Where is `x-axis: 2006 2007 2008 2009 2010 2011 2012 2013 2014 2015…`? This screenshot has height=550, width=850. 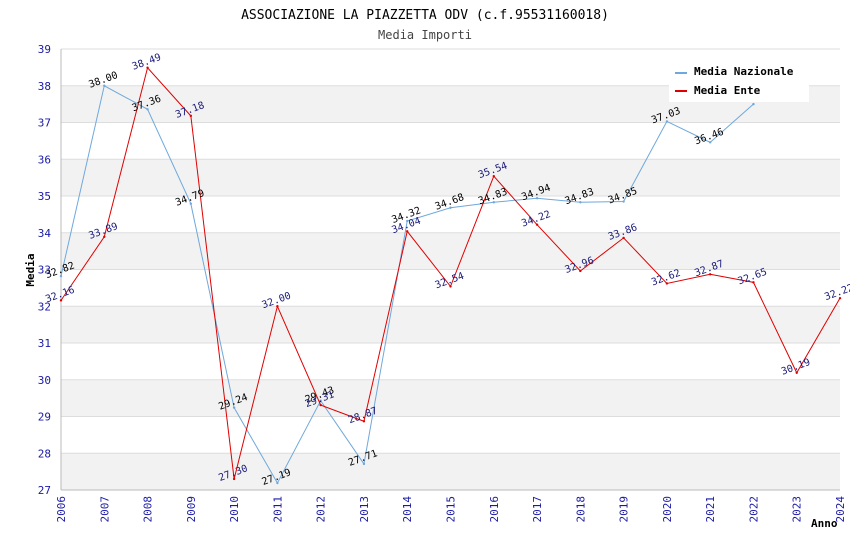 x-axis: 2006 2007 2008 2009 2010 2011 2012 2013 2014 2015… is located at coordinates (451, 509).